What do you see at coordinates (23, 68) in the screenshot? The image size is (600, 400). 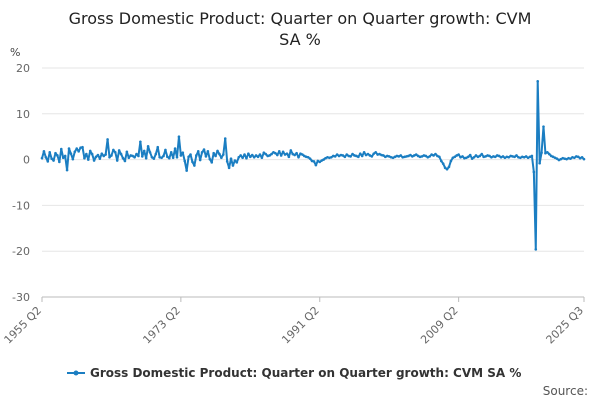 I see `y-tick-label: 20` at bounding box center [23, 68].